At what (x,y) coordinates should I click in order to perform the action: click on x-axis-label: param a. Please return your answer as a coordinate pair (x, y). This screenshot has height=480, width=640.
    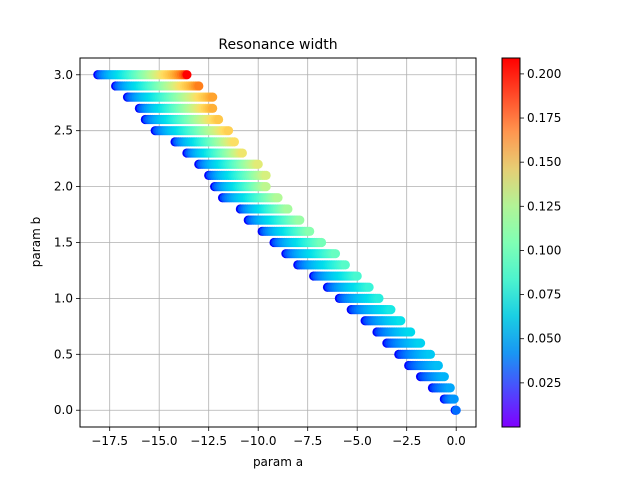
    Looking at the image, I should click on (278, 462).